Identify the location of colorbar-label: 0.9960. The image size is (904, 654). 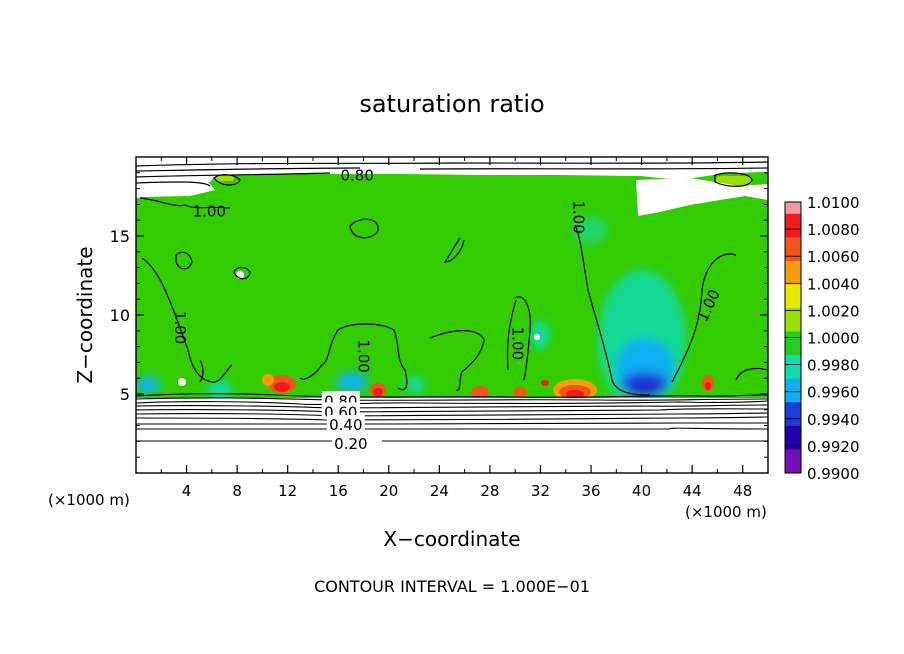
(833, 393).